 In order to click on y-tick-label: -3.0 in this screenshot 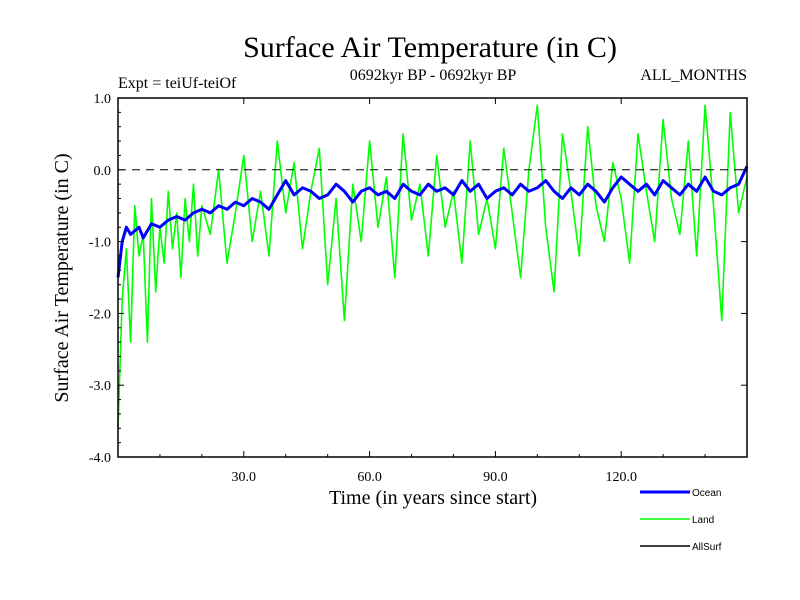, I will do `click(100, 386)`.